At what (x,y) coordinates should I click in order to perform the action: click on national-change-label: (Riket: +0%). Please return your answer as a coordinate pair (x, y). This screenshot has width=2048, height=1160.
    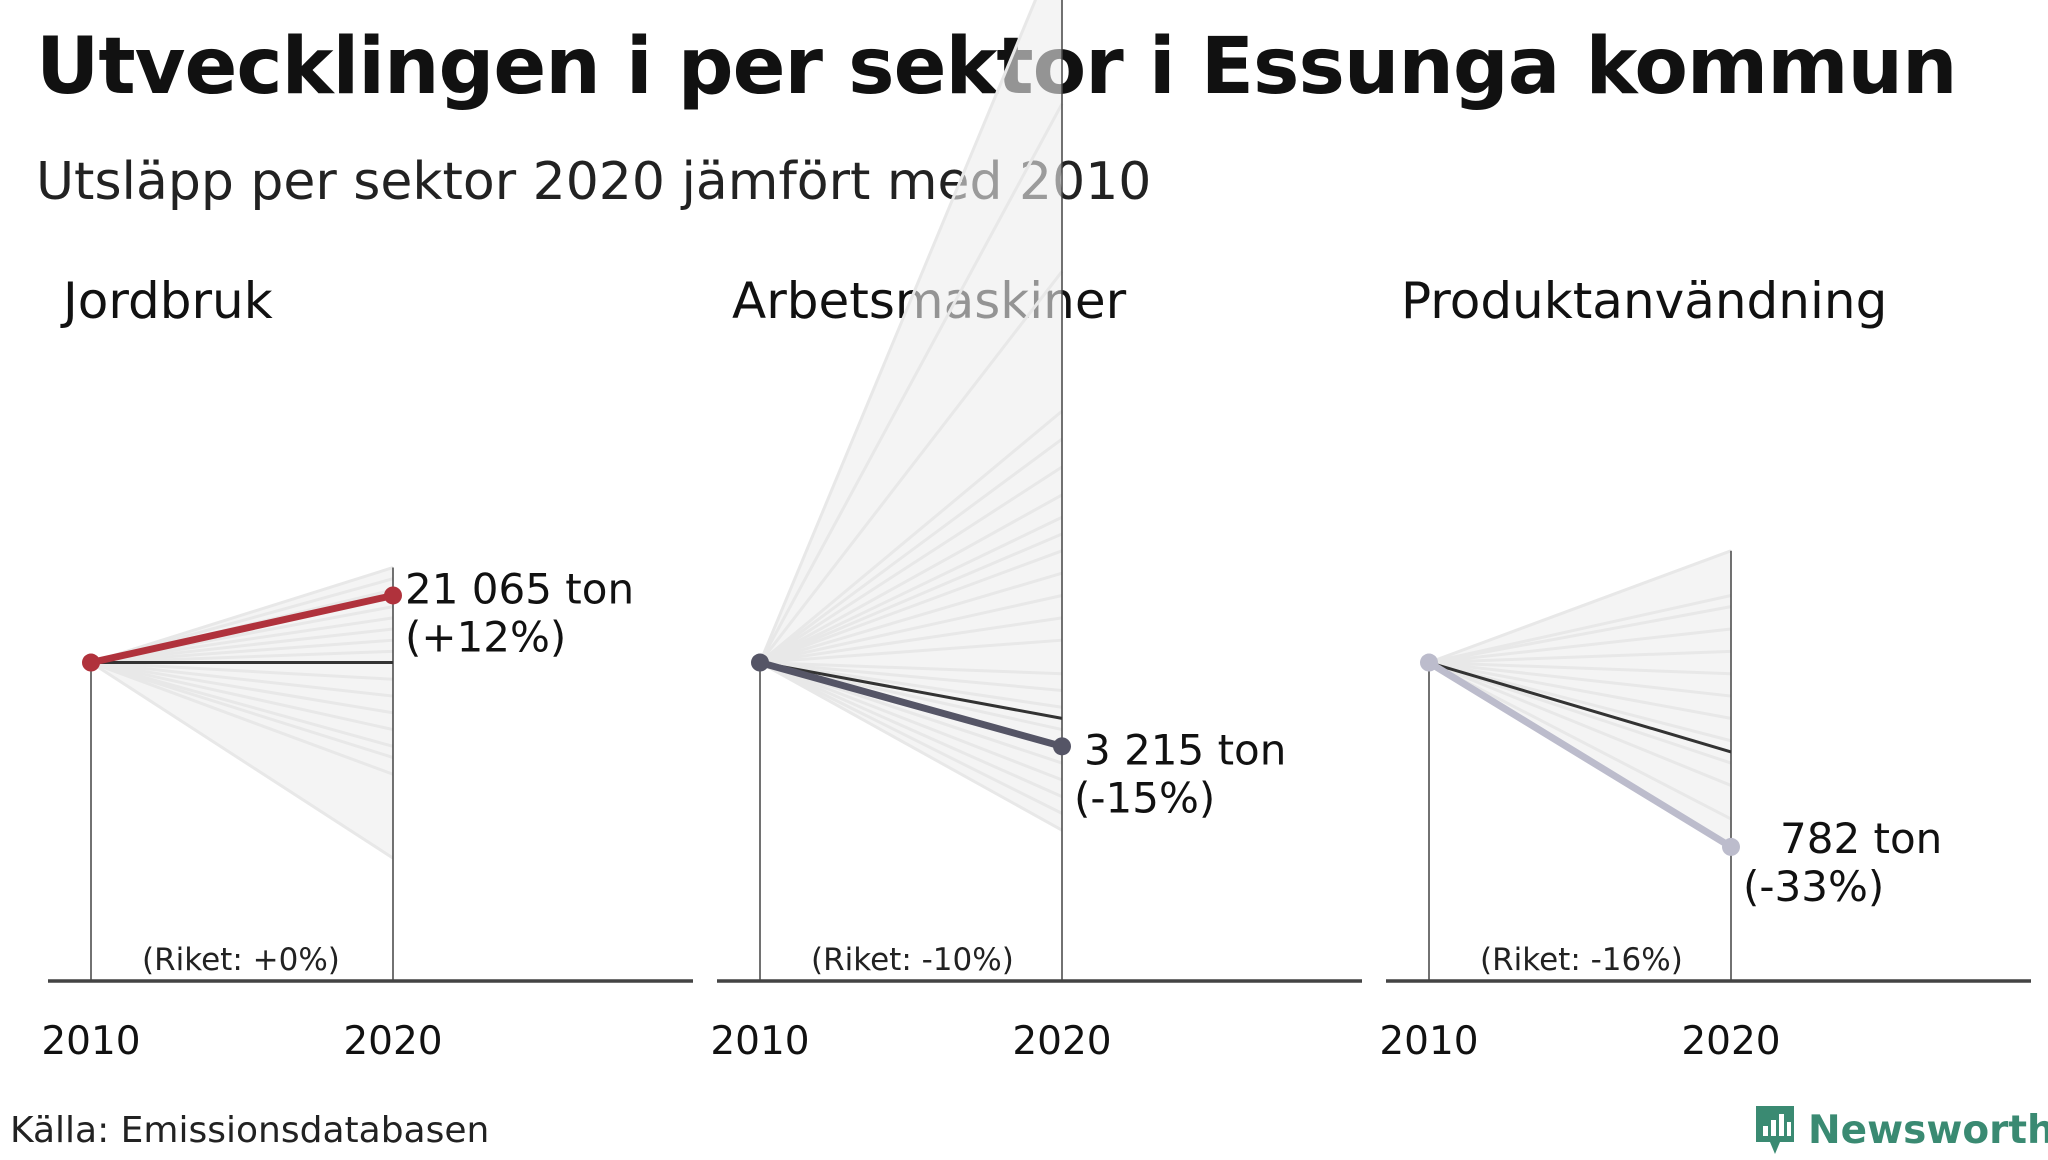
    Looking at the image, I should click on (241, 960).